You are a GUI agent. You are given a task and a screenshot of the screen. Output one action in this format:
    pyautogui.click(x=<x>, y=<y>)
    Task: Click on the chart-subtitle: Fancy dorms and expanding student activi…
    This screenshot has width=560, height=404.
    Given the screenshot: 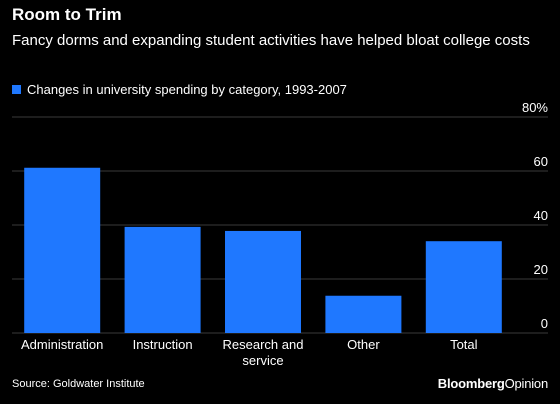 What is the action you would take?
    pyautogui.click(x=271, y=40)
    